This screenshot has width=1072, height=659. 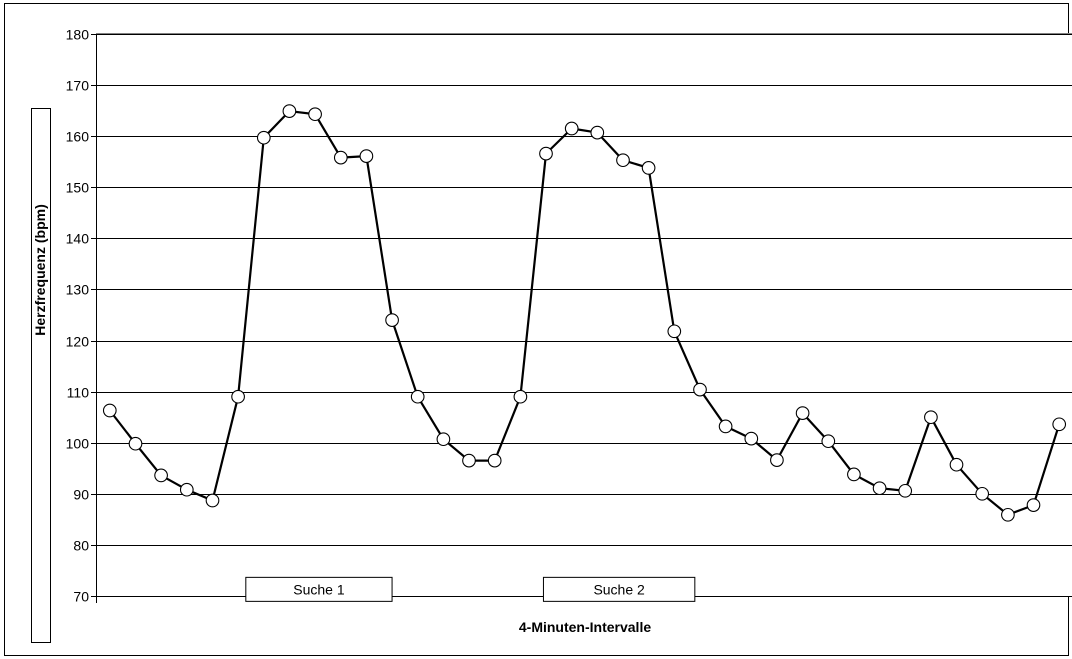 I want to click on x-axis-title: 4-Minuten-Intervalle, so click(x=585, y=627).